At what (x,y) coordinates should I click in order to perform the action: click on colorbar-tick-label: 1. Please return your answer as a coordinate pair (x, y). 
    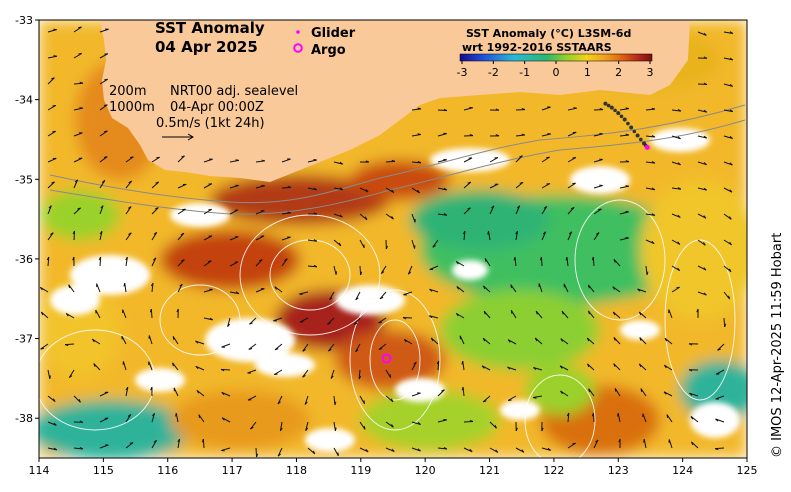
    Looking at the image, I should click on (587, 72).